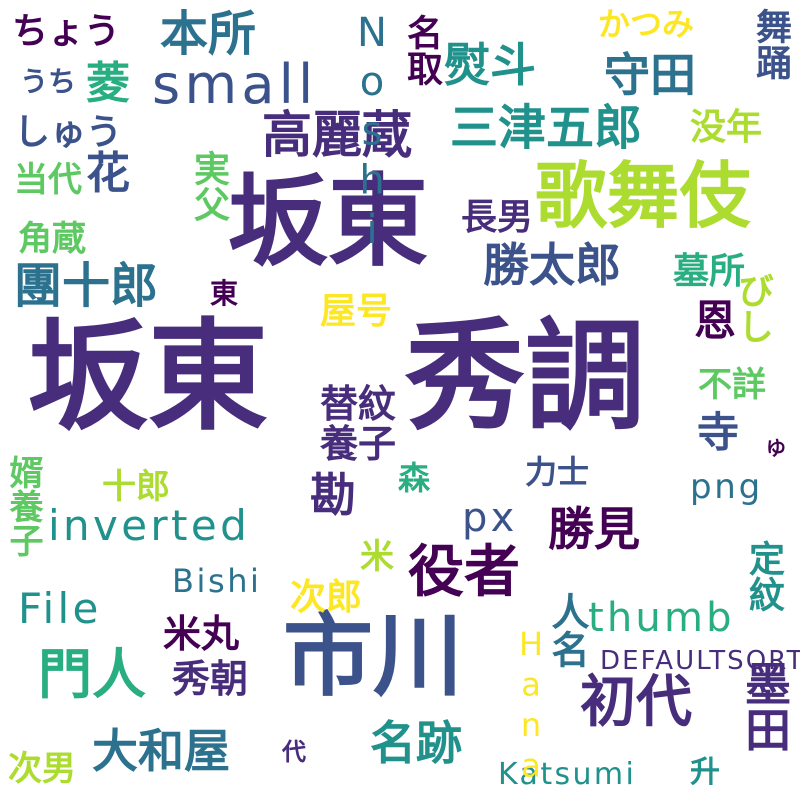 Image resolution: width=800 pixels, height=800 pixels. I want to click on word-w05: 歌舞伎, so click(643, 196).